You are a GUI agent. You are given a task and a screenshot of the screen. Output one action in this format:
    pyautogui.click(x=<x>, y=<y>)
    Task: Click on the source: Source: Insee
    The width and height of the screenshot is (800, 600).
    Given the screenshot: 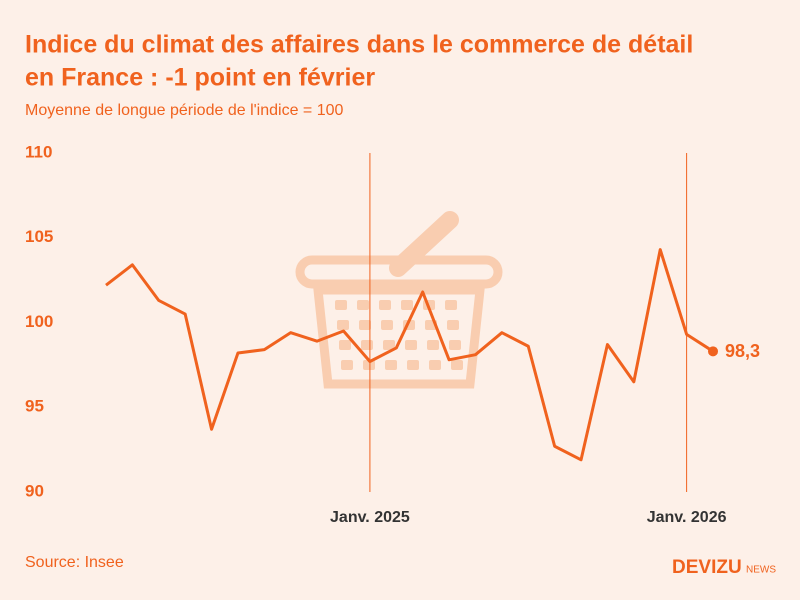 What is the action you would take?
    pyautogui.click(x=74, y=562)
    